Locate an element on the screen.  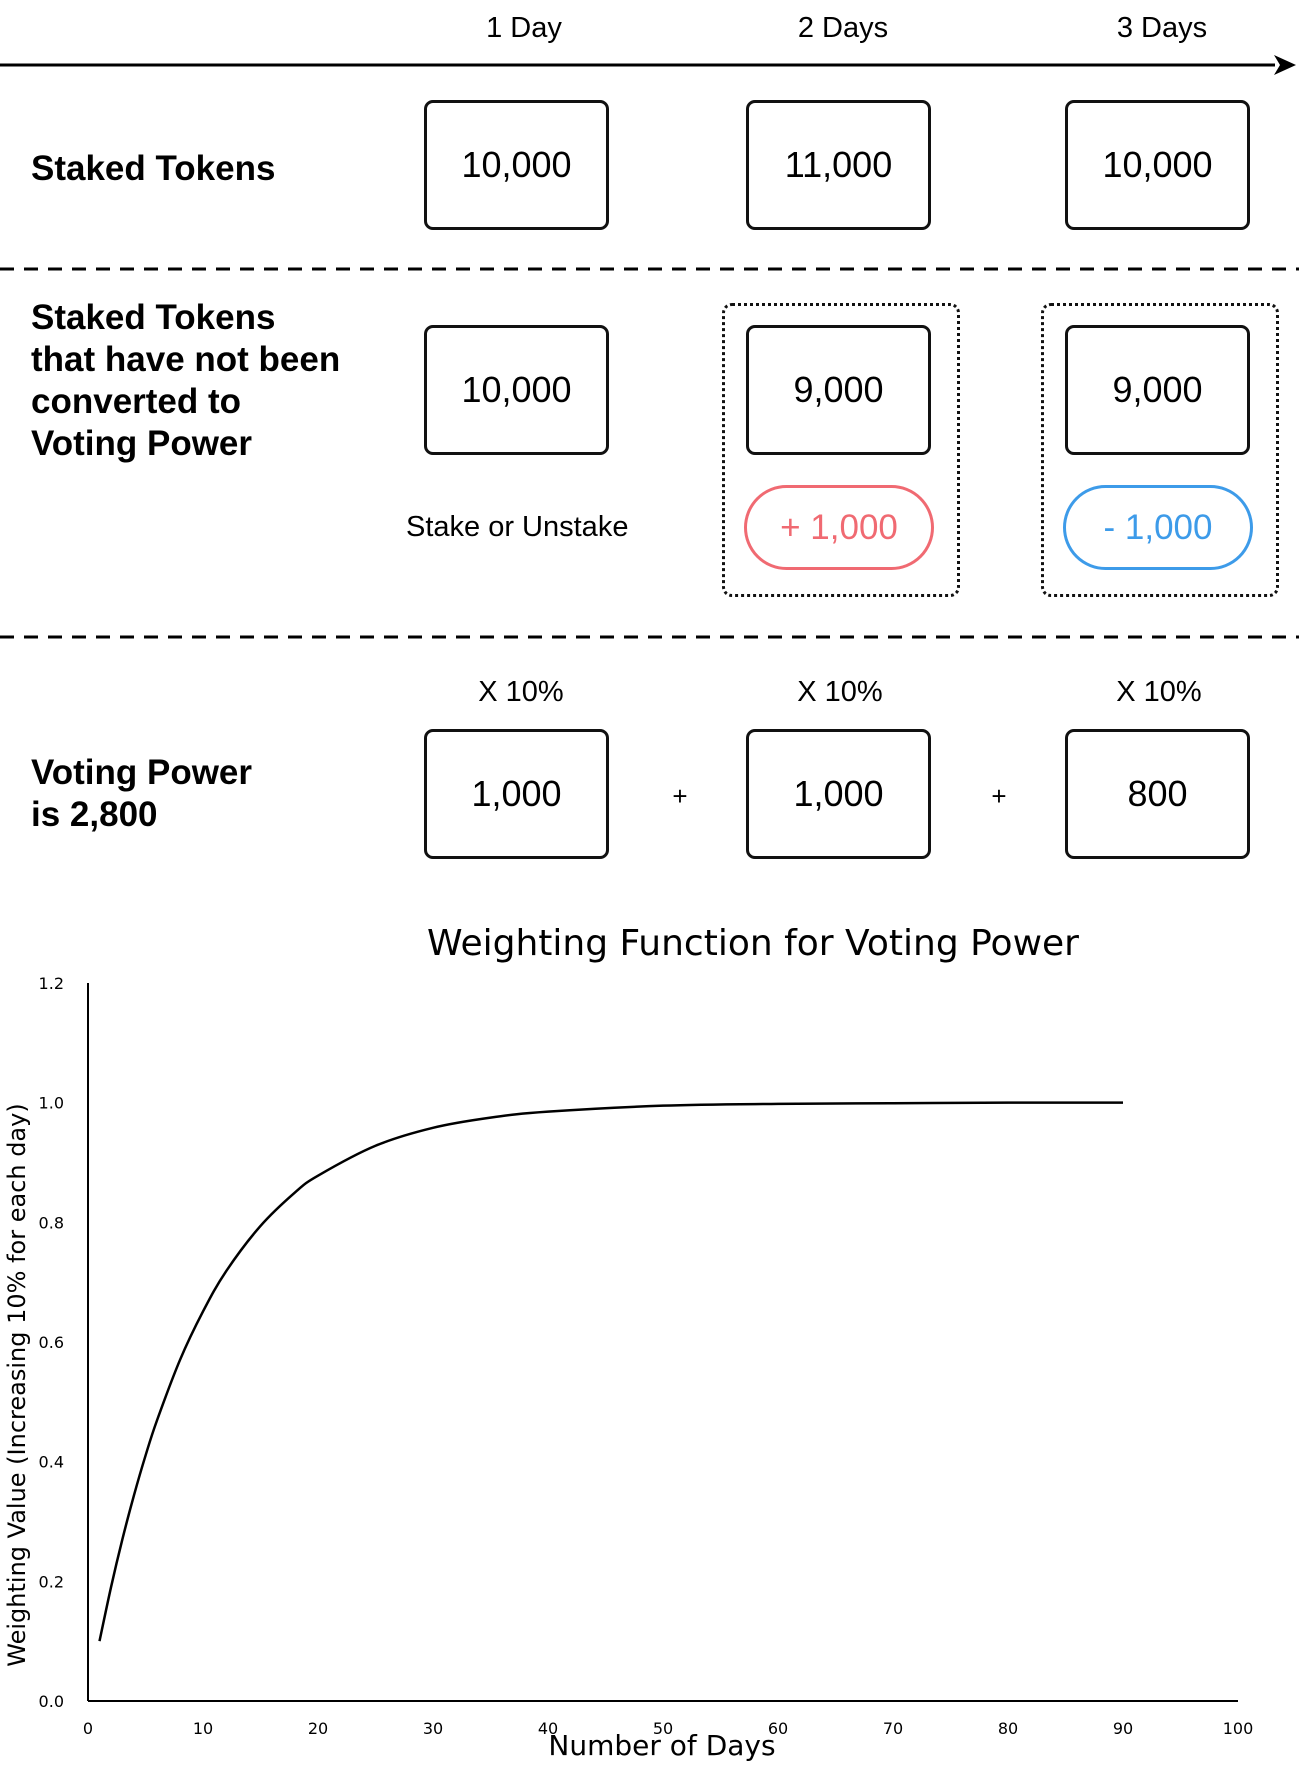
x-tick-label: 50 is located at coordinates (663, 1728).